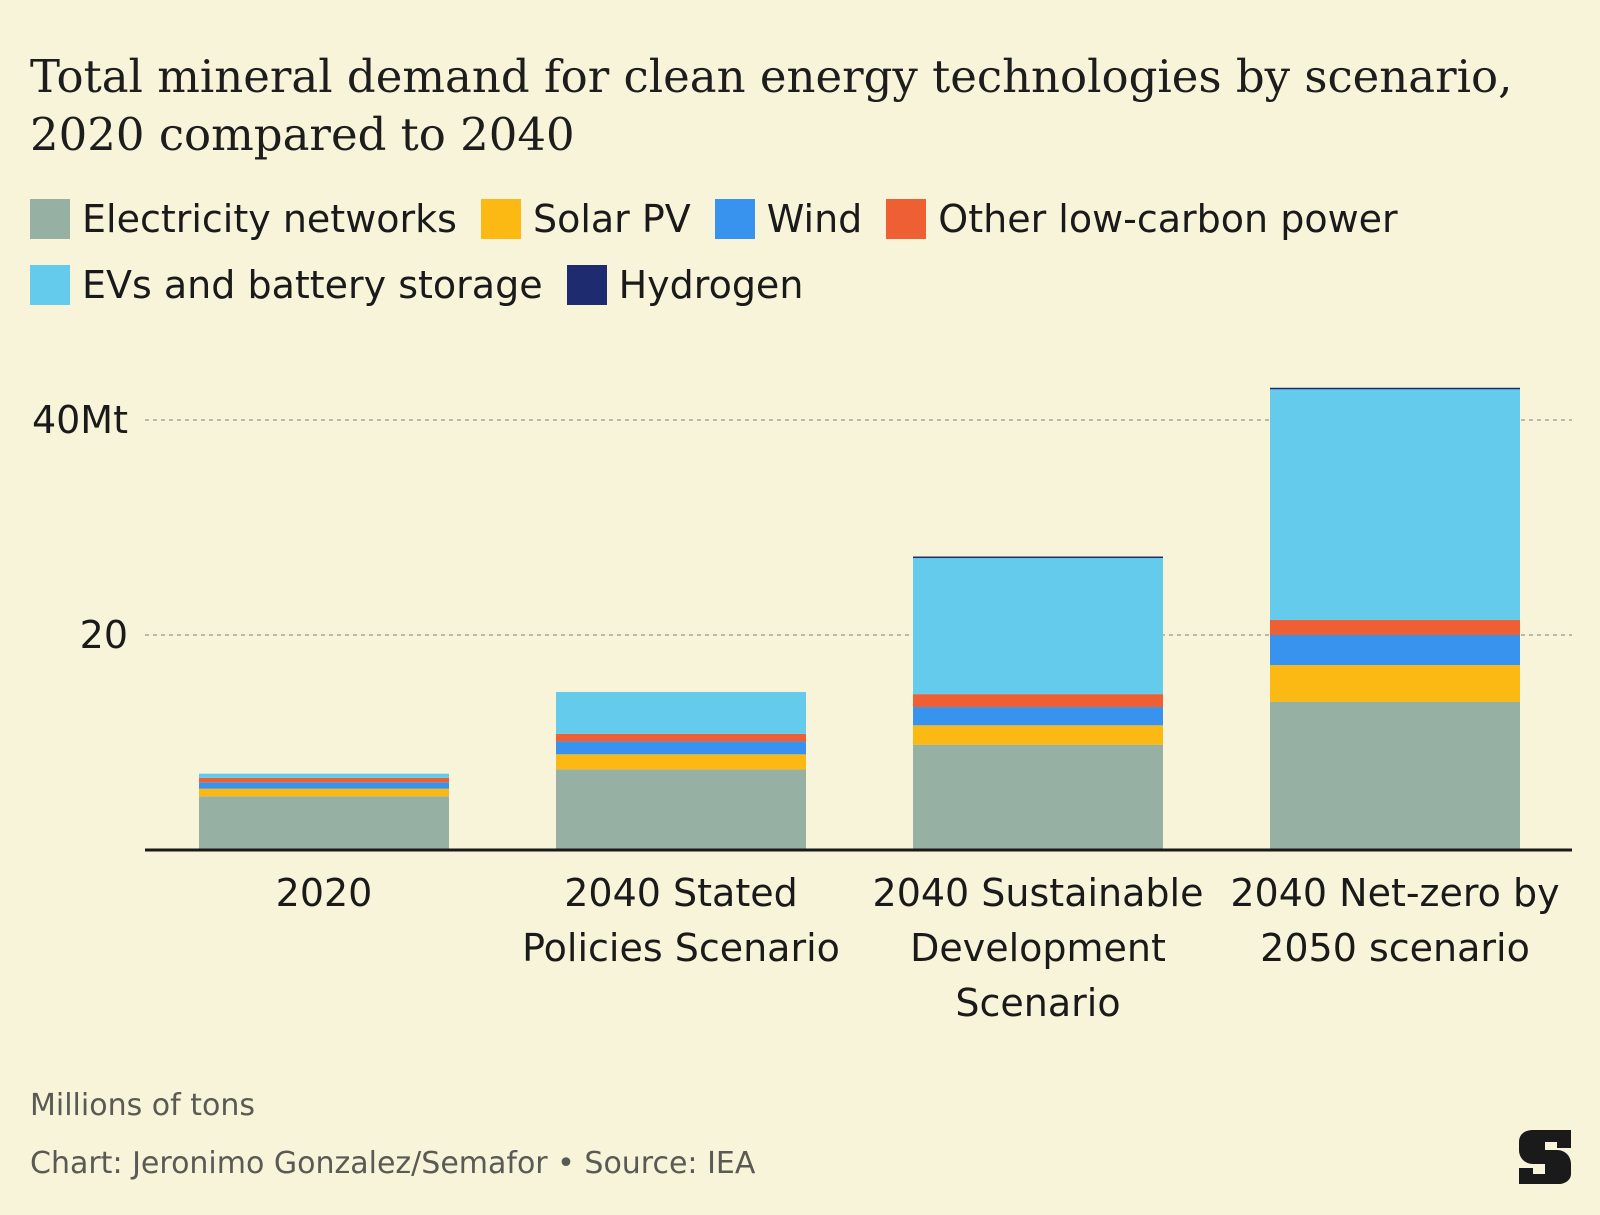  I want to click on legend-label: Hydrogen, so click(711, 285).